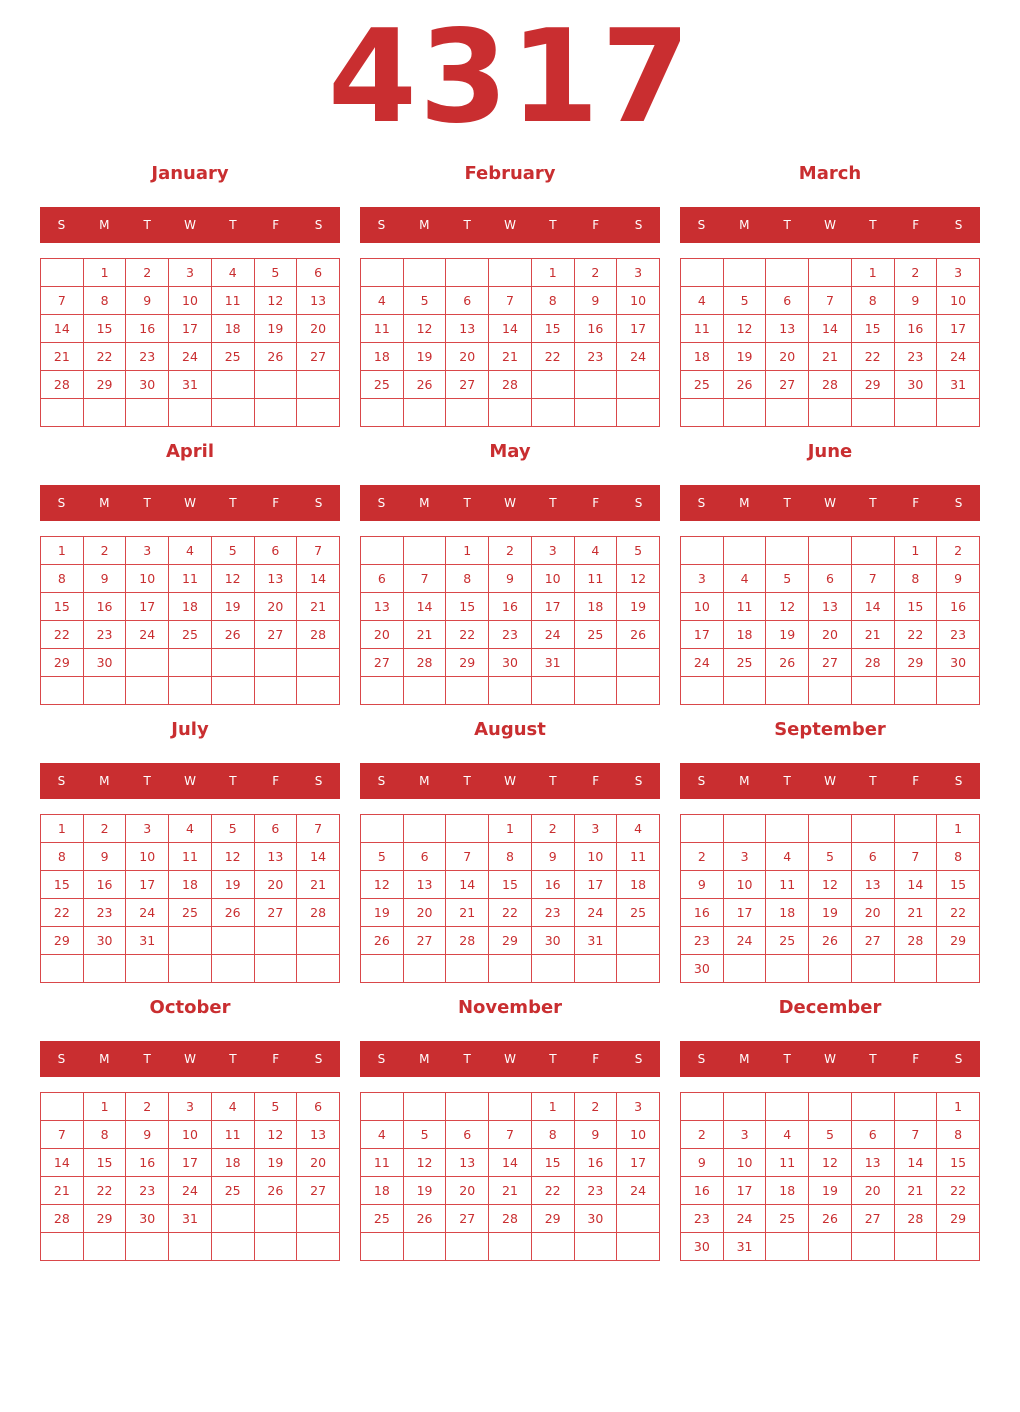  What do you see at coordinates (510, 1190) in the screenshot?
I see `week-row: 18 19 20 21 22 23 24` at bounding box center [510, 1190].